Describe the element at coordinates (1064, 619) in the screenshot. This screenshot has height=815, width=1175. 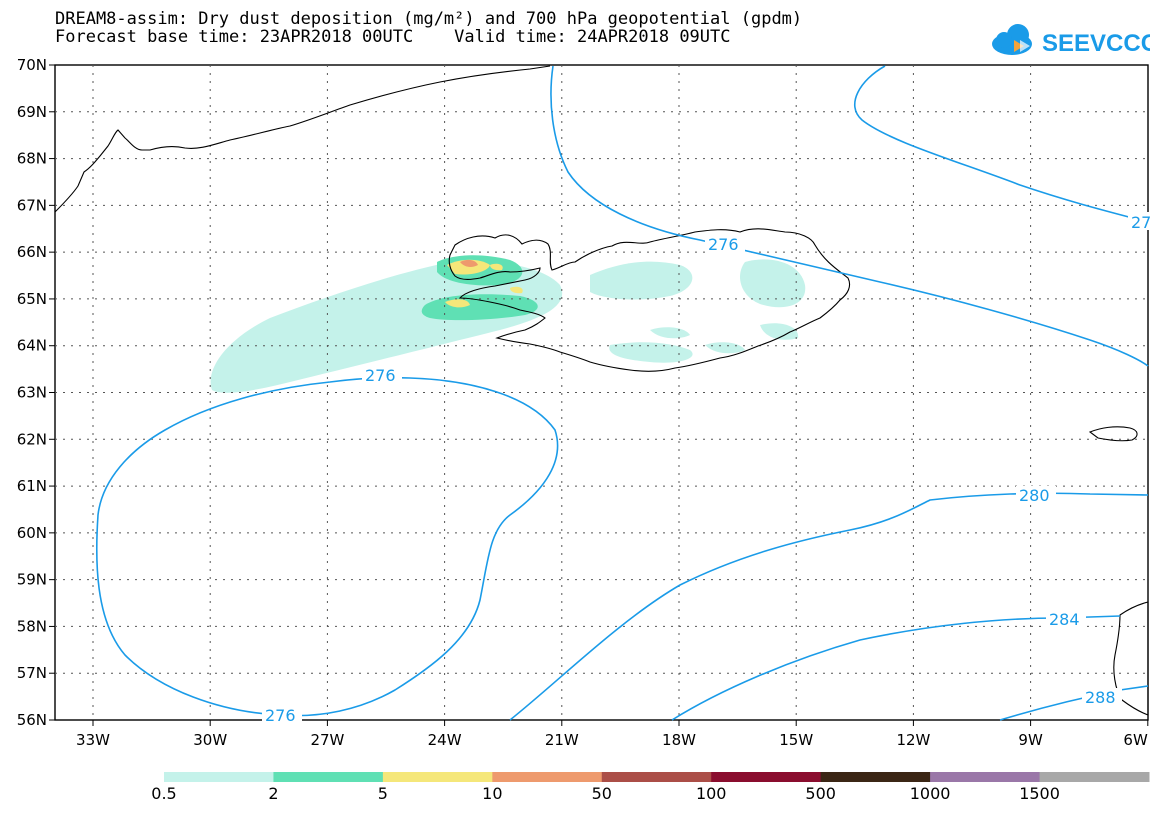
I see `contour-label-284: 284` at that location.